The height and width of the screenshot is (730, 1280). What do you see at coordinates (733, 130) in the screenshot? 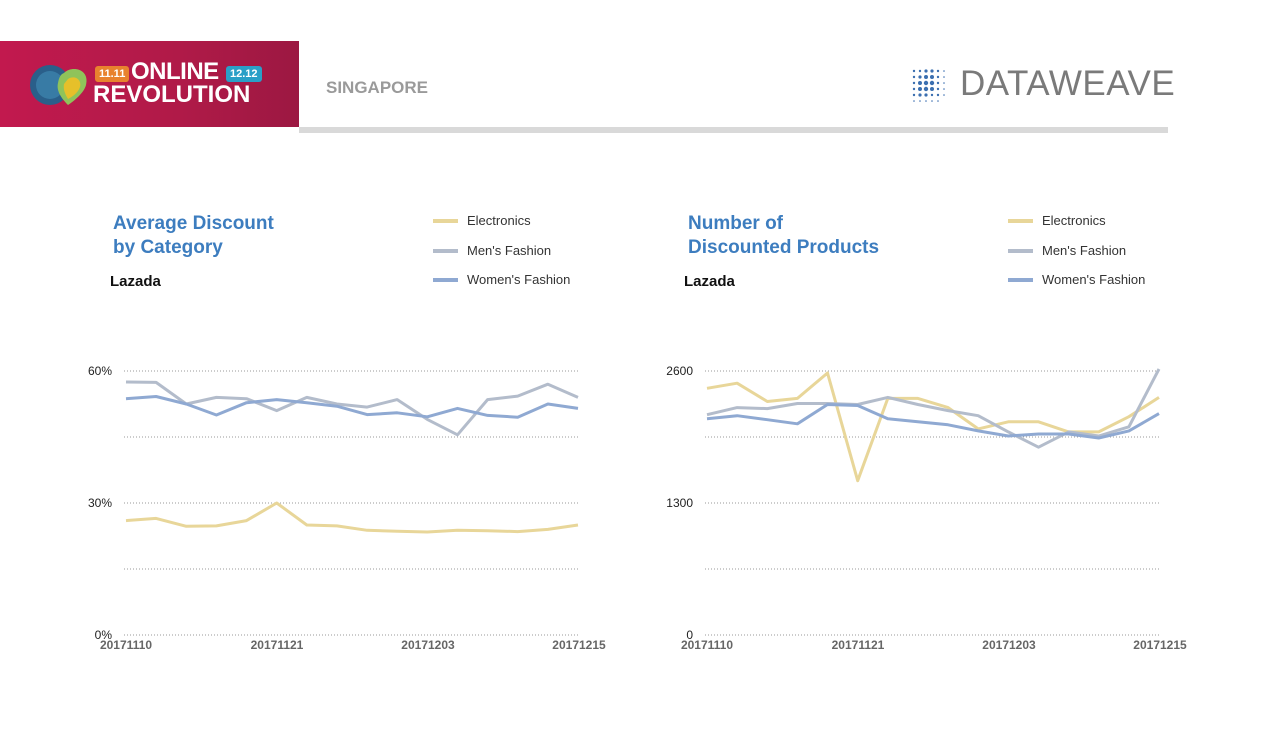
I see `header-divider` at bounding box center [733, 130].